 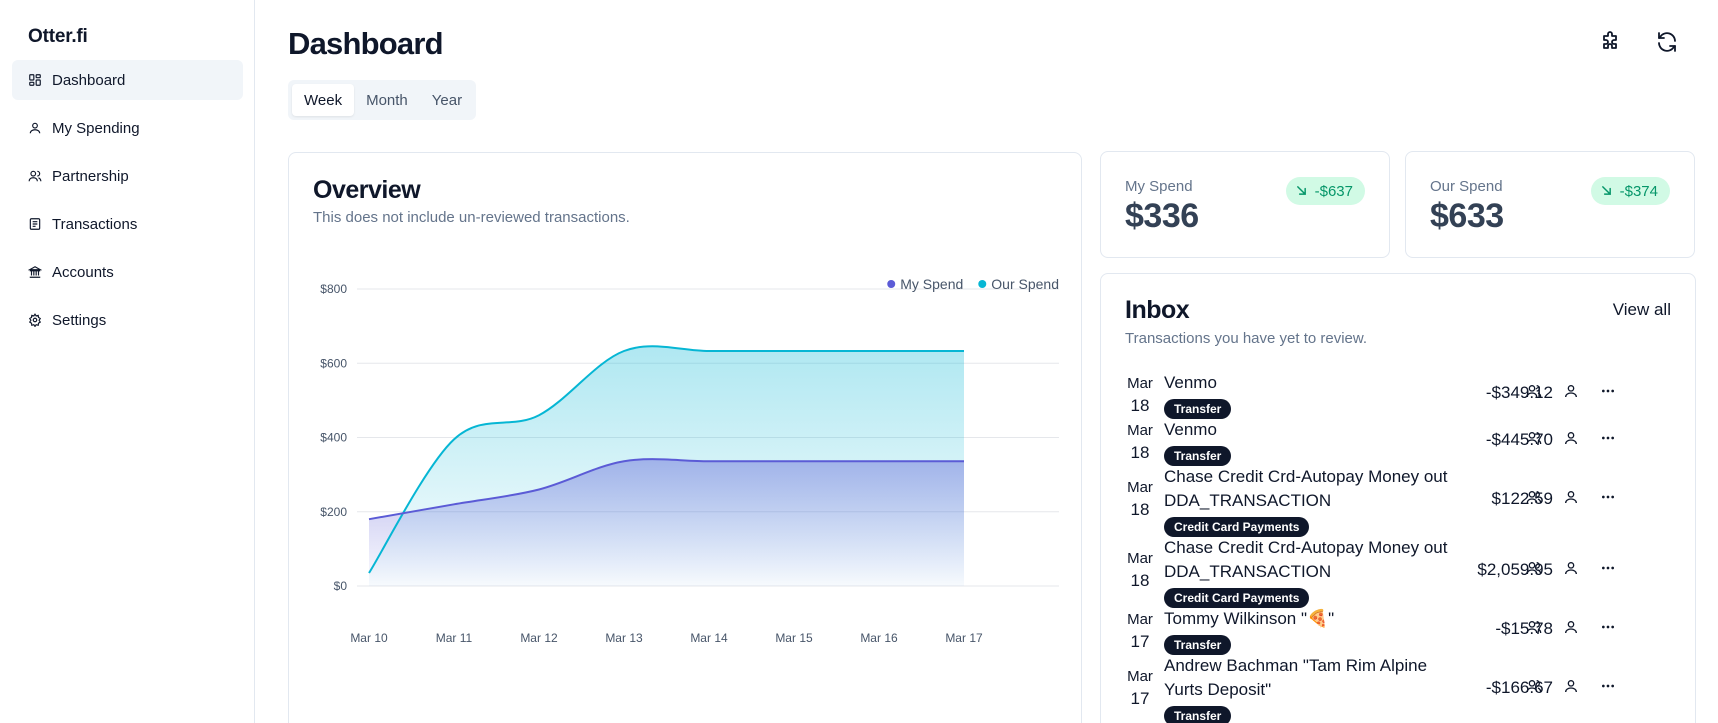 I want to click on change-value: -$637, so click(x=1333, y=191).